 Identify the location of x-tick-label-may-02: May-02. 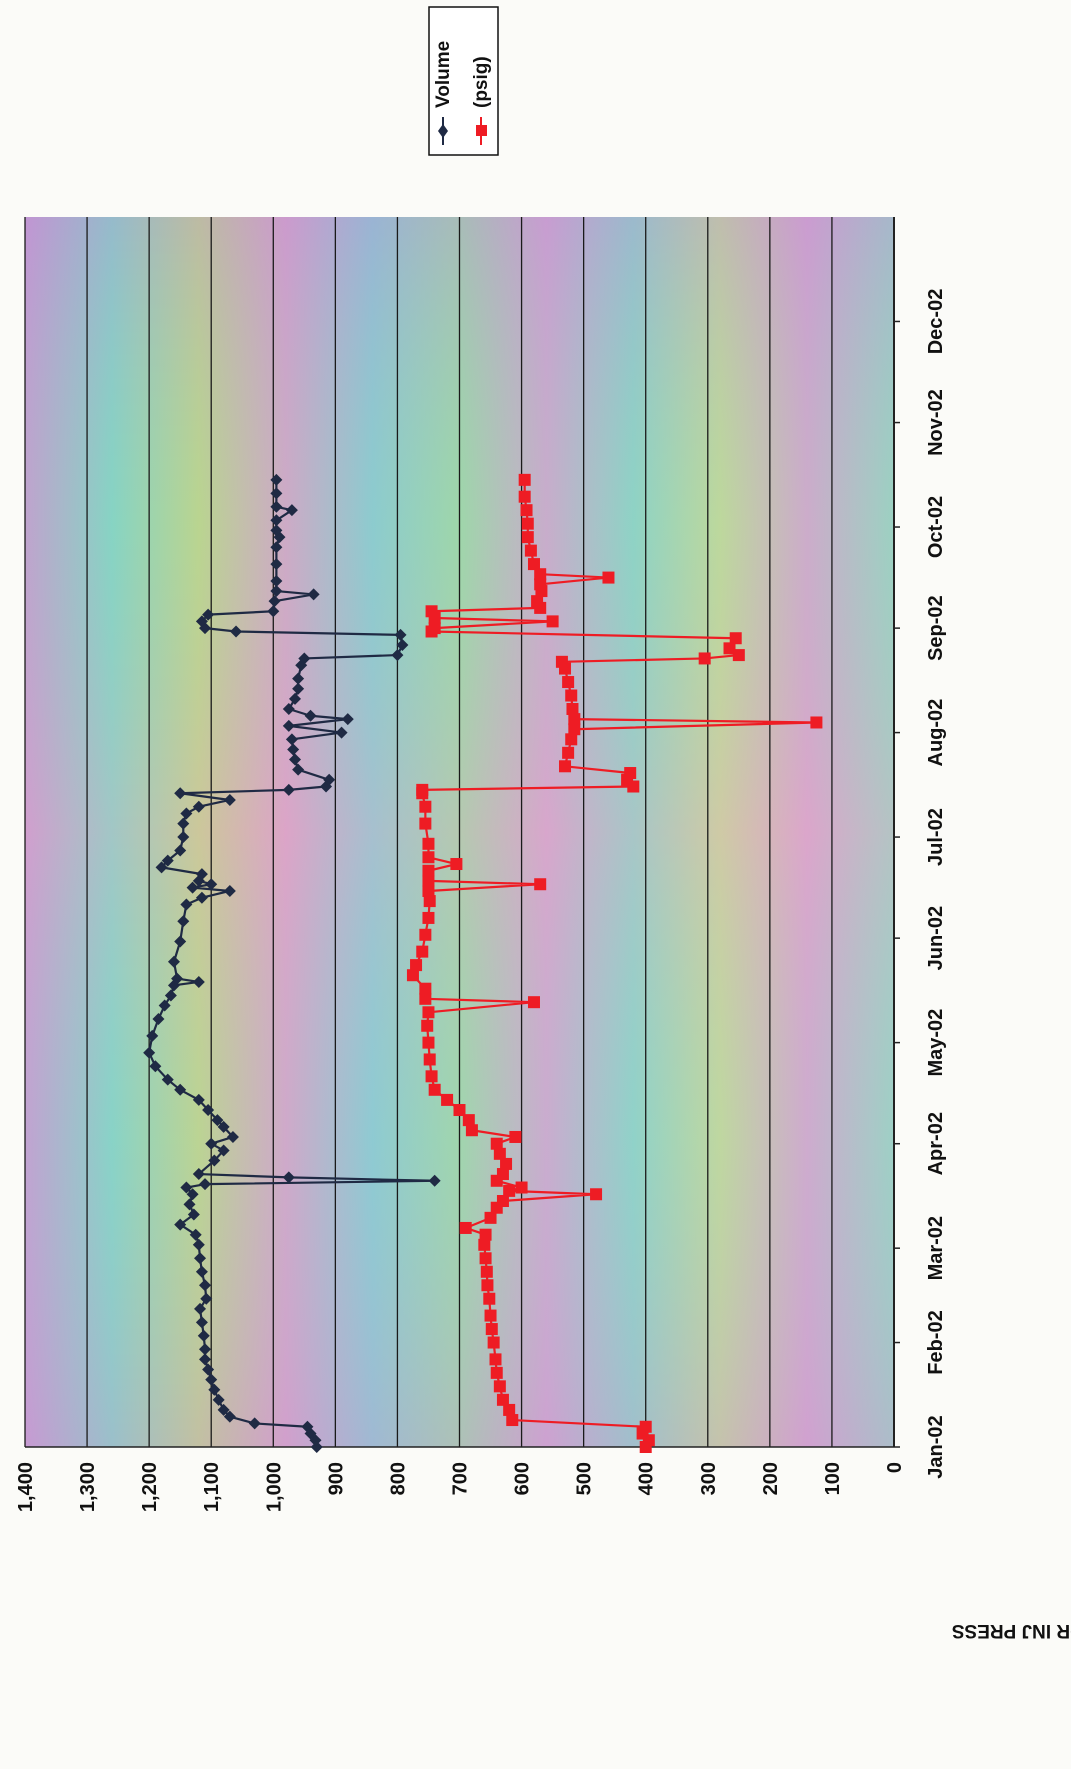
(936, 1043).